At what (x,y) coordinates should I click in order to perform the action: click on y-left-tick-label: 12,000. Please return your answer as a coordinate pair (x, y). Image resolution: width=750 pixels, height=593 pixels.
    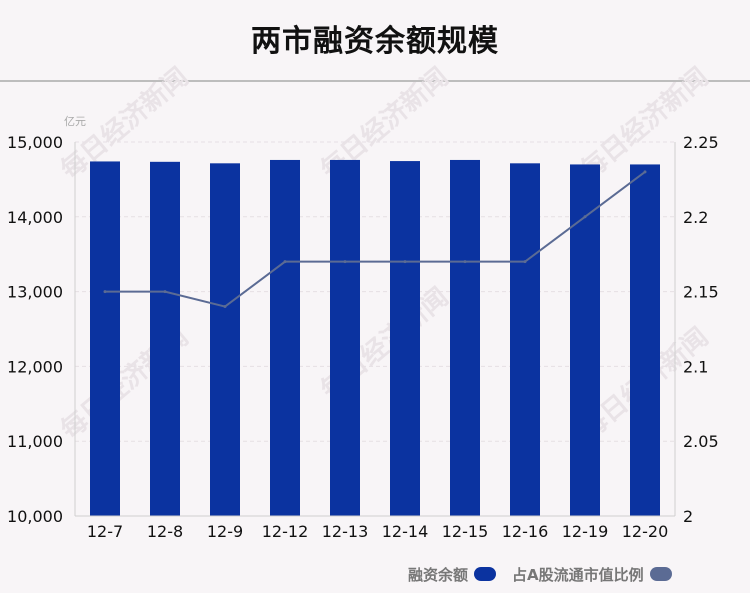
    Looking at the image, I should click on (35, 366).